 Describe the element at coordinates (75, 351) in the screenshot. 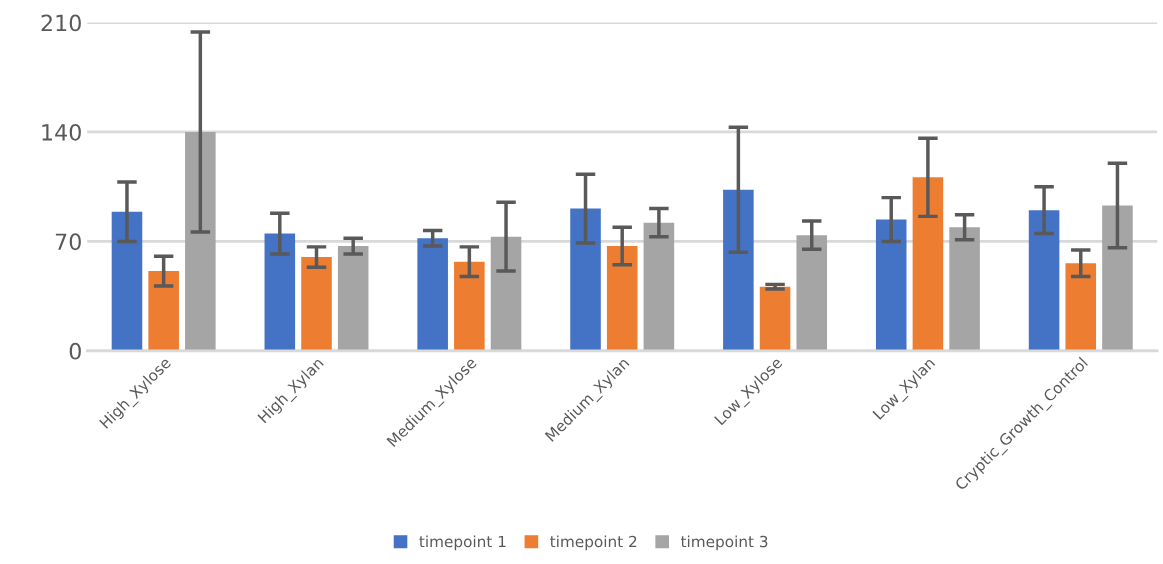

I see `y-tick-label: 0` at that location.